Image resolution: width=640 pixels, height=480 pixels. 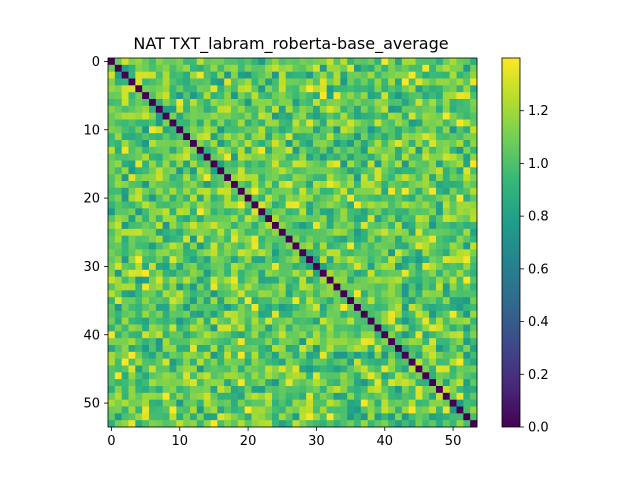 What do you see at coordinates (538, 269) in the screenshot?
I see `colorbar-tick-label: 0.6` at bounding box center [538, 269].